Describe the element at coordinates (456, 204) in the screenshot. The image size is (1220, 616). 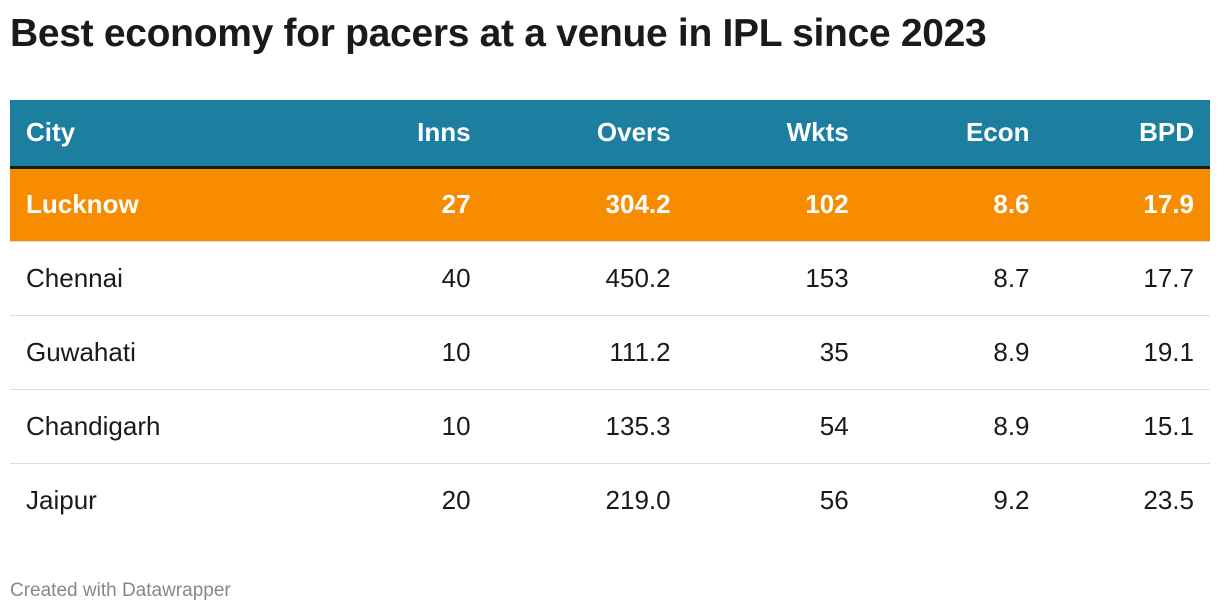
I see `value-cell: 27` at that location.